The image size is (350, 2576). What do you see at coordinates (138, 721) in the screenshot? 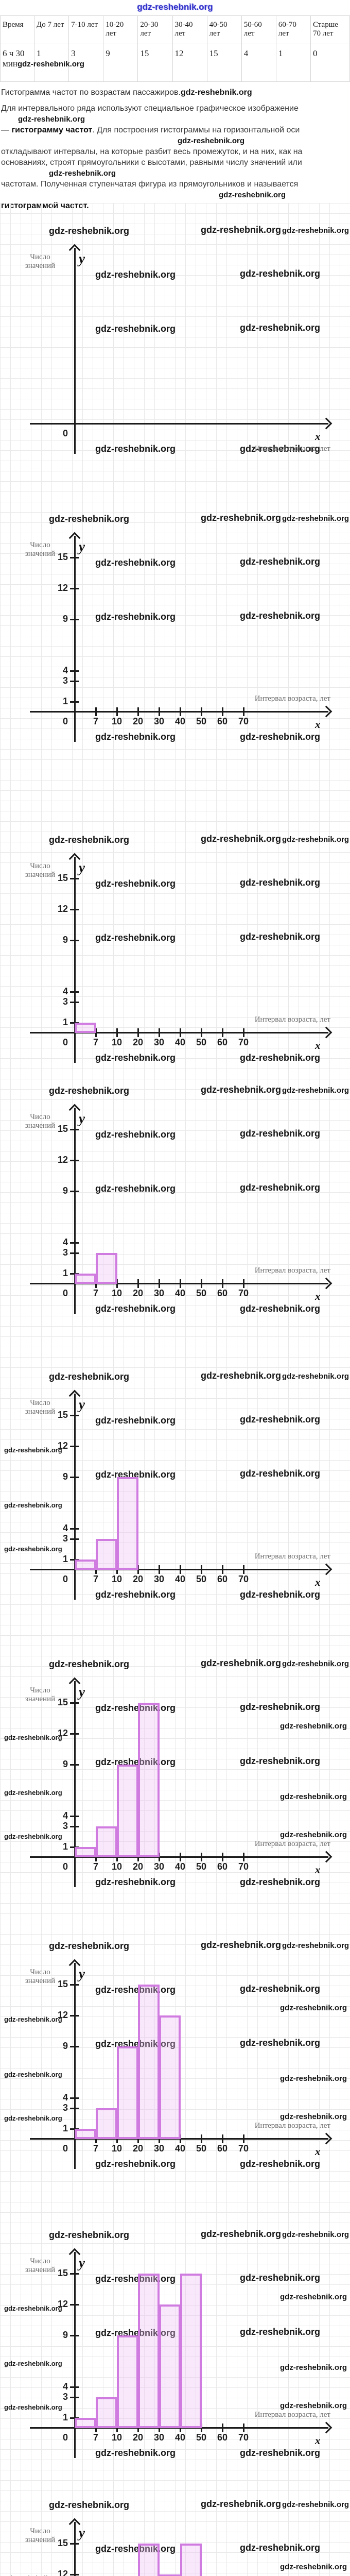
I see `x-tick-label: 20` at bounding box center [138, 721].